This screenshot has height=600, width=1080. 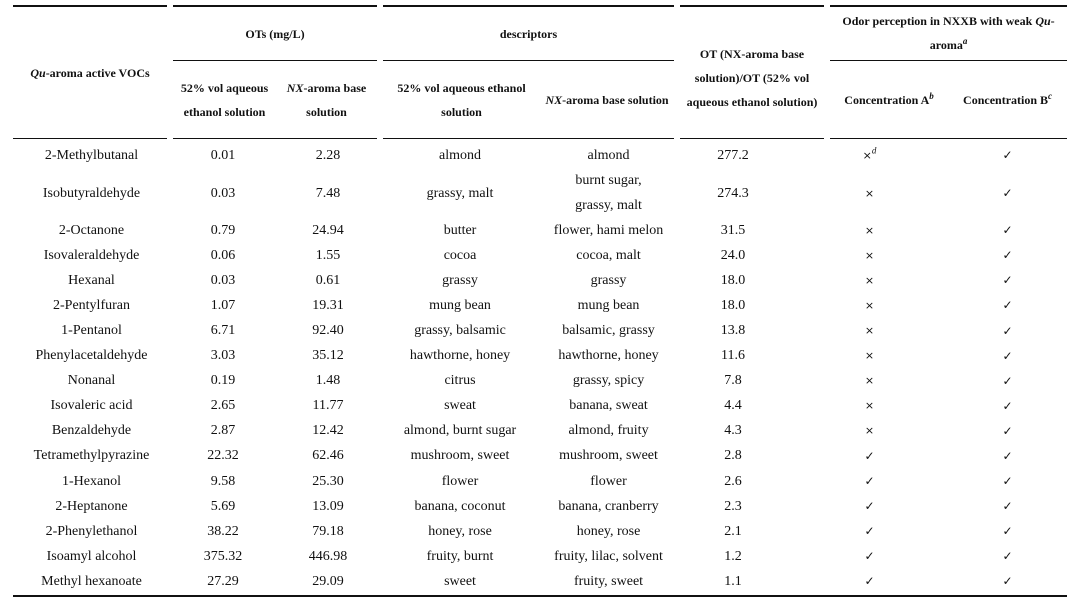 I want to click on cell-compound: Isovaleraldehyde, so click(x=91, y=255).